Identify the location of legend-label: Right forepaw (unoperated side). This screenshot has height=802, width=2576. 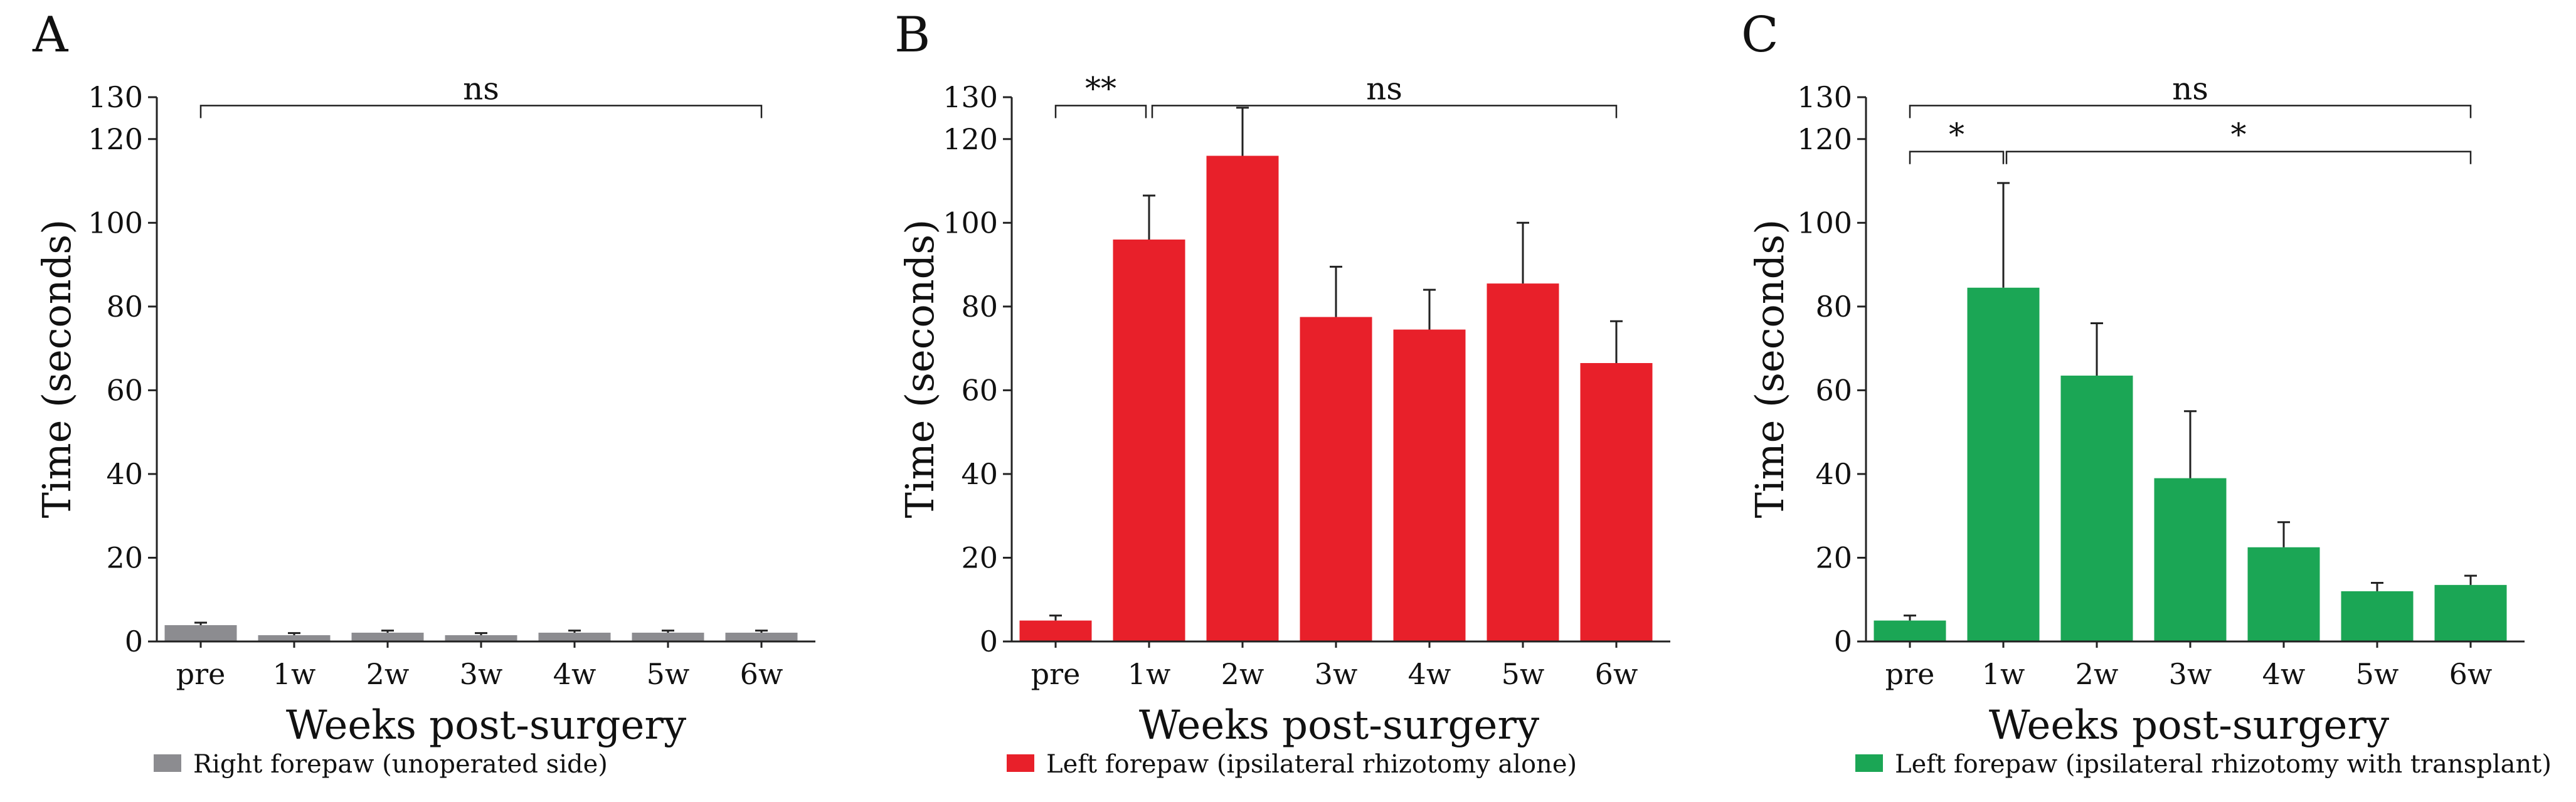
(400, 764).